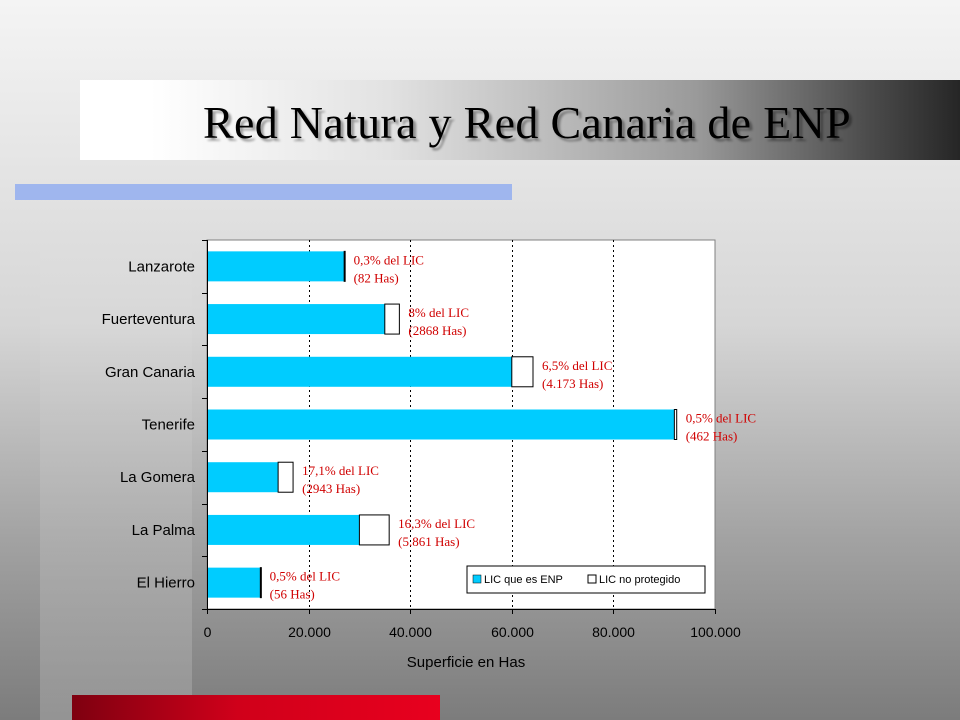 This screenshot has width=960, height=720. Describe the element at coordinates (309, 632) in the screenshot. I see `x-tick-label: 20.000` at that location.